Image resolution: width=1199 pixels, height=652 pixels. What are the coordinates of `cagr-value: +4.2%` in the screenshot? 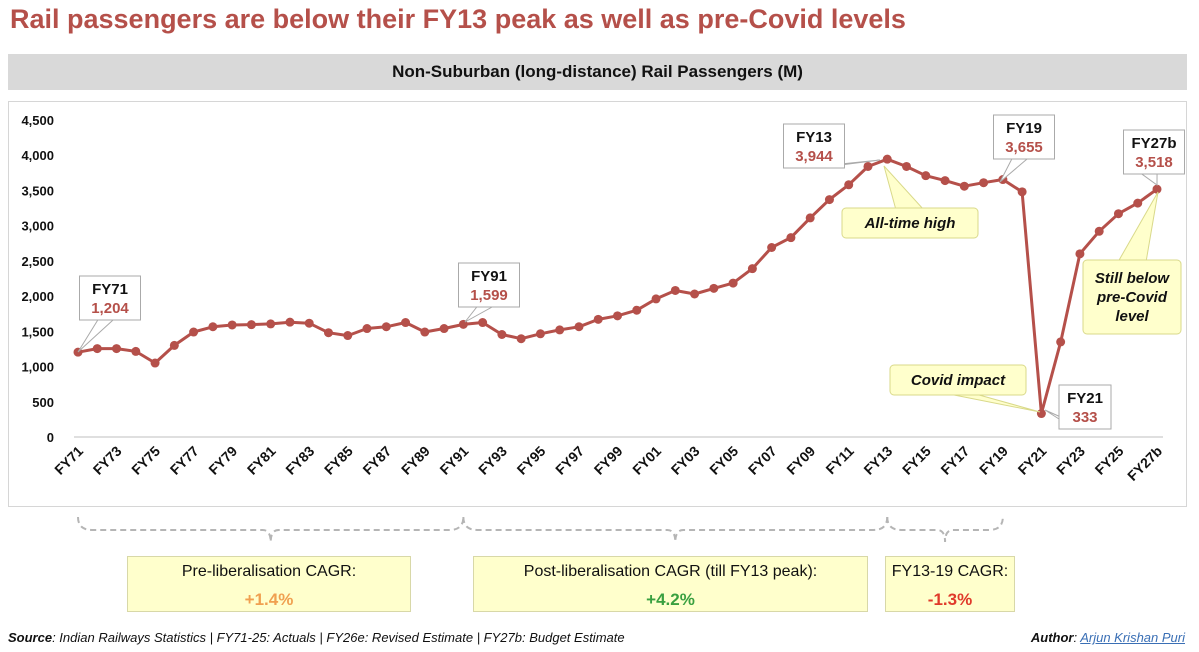 It's located at (670, 599).